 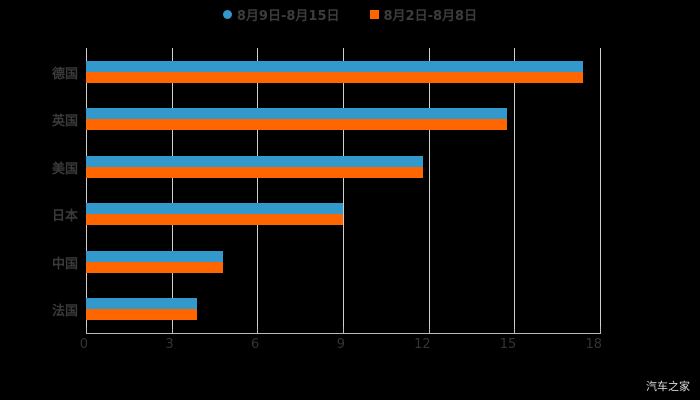 I want to click on legend-label: 8月2日-8月8日, so click(x=430, y=16).